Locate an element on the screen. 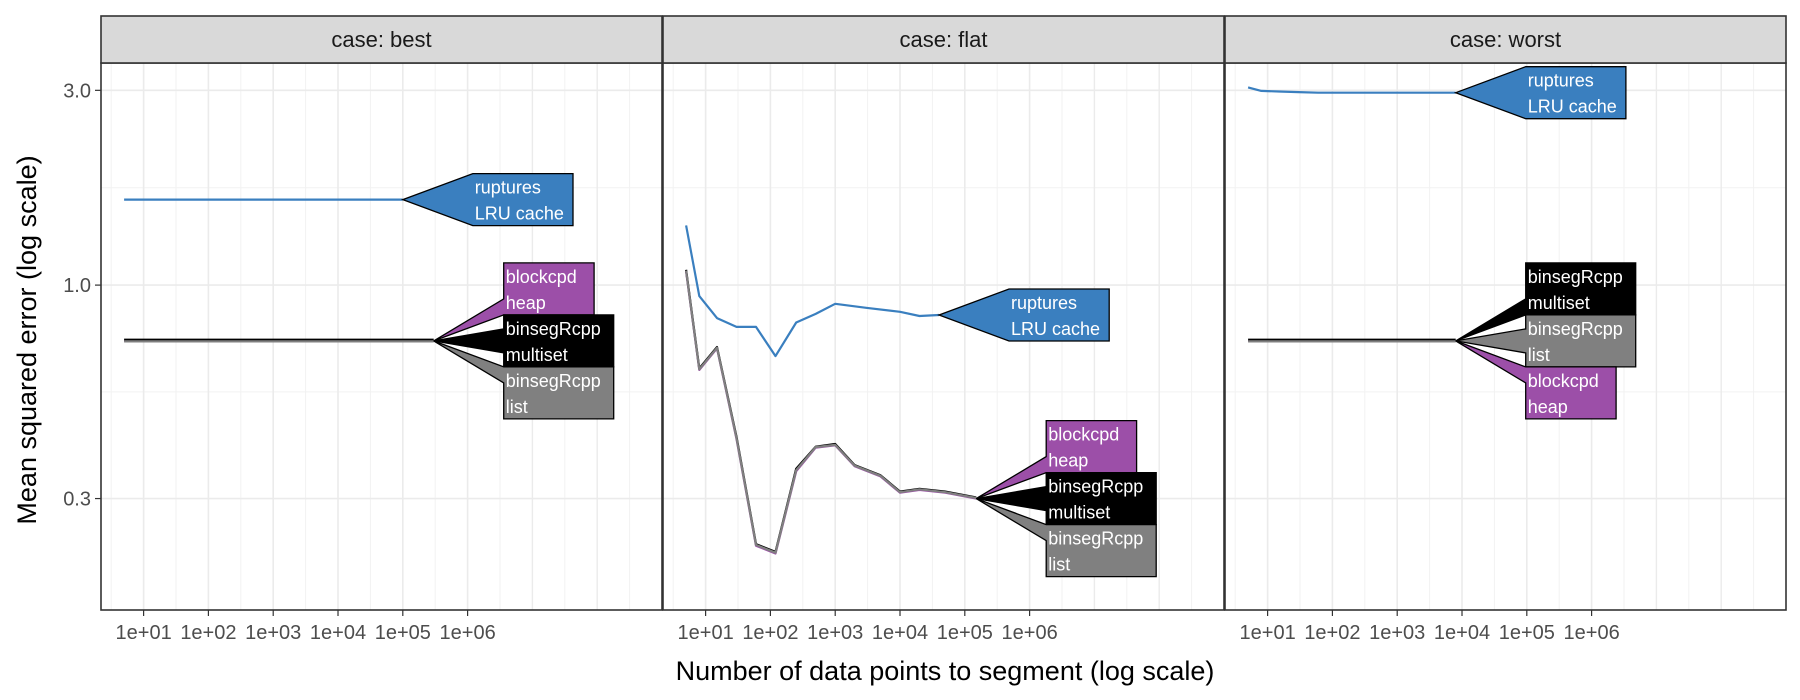 This screenshot has width=1800, height=700. facet-strip-label: case: flat is located at coordinates (943, 39).